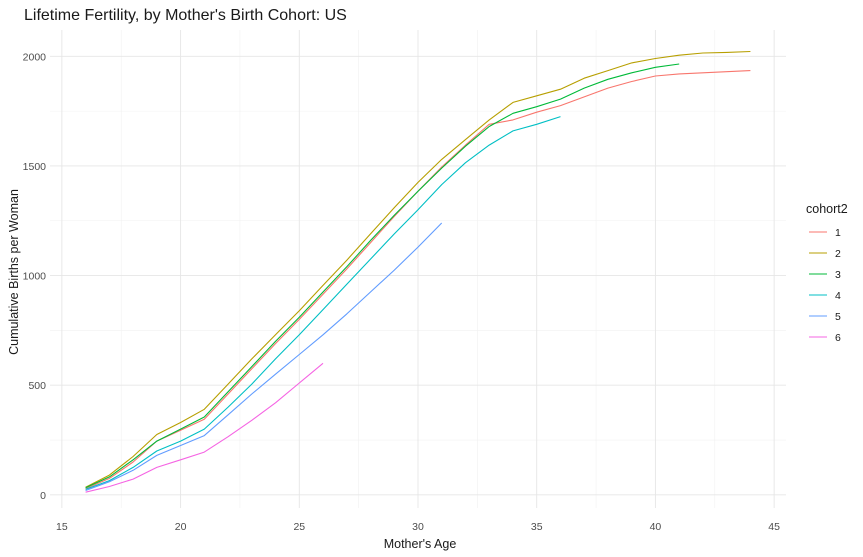 The width and height of the screenshot is (863, 557). I want to click on legend-label-1: 1, so click(838, 233).